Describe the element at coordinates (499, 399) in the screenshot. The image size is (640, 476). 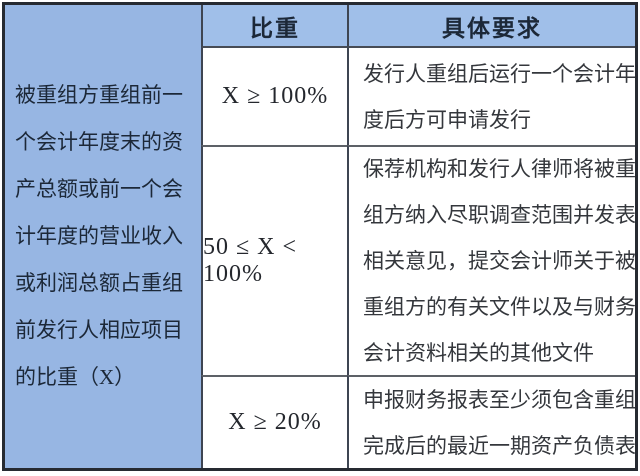
I see `requirement-line: 申报财务报表至少须包含重组` at that location.